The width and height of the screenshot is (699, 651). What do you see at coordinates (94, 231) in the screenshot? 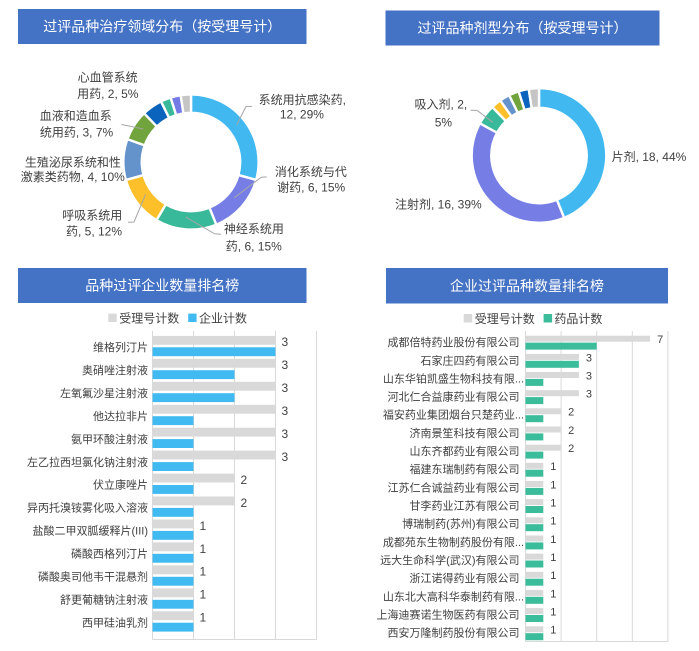
I see `svg-text: 药, 5, 12%` at bounding box center [94, 231].